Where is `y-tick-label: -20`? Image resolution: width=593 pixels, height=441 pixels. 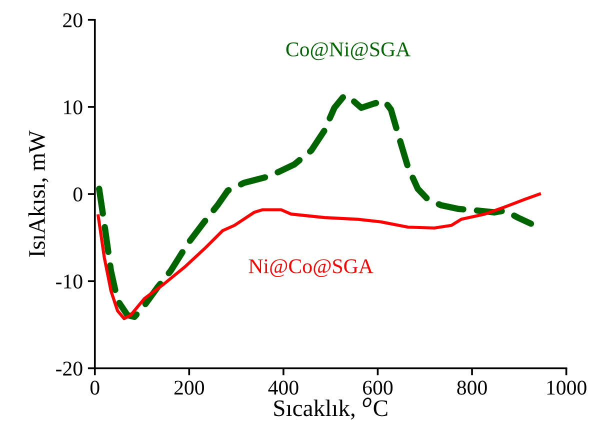 y-tick-label: -20 is located at coordinates (69, 369).